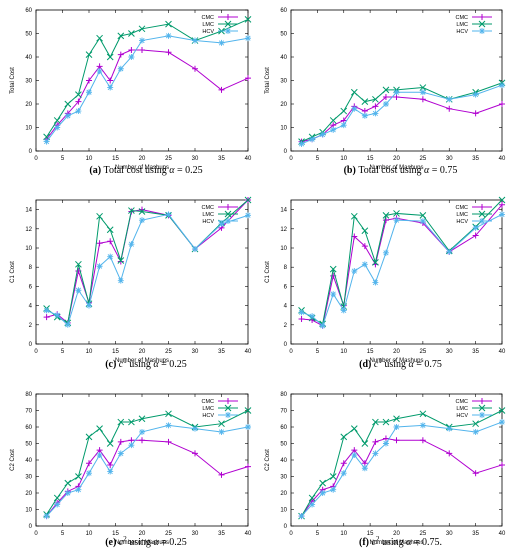 Image resolution: width=511 pixels, height=550 pixels. What do you see at coordinates (89, 534) in the screenshot?
I see `x-tick-label: 10` at bounding box center [89, 534].